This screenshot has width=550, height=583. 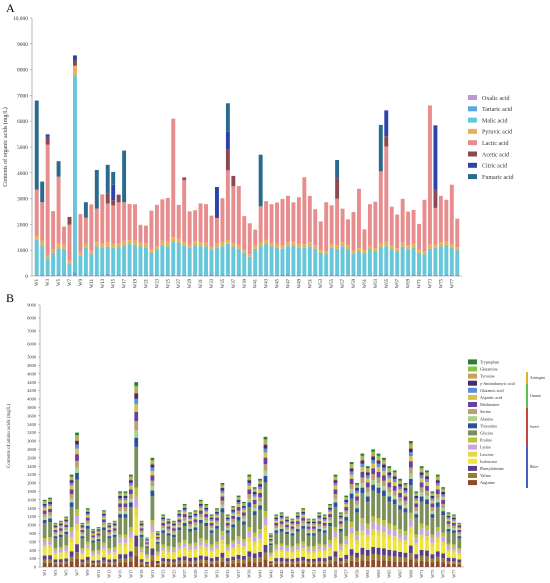 I want to click on x-tick-label: W53, so click(x=324, y=573).